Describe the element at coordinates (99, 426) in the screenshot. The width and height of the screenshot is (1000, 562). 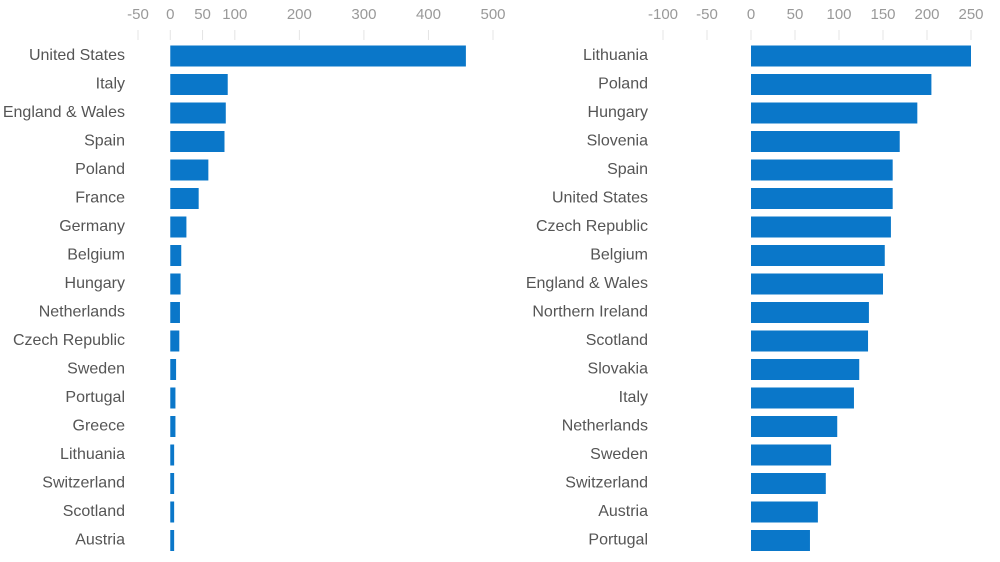
I see `y-tick-label: Greece` at that location.